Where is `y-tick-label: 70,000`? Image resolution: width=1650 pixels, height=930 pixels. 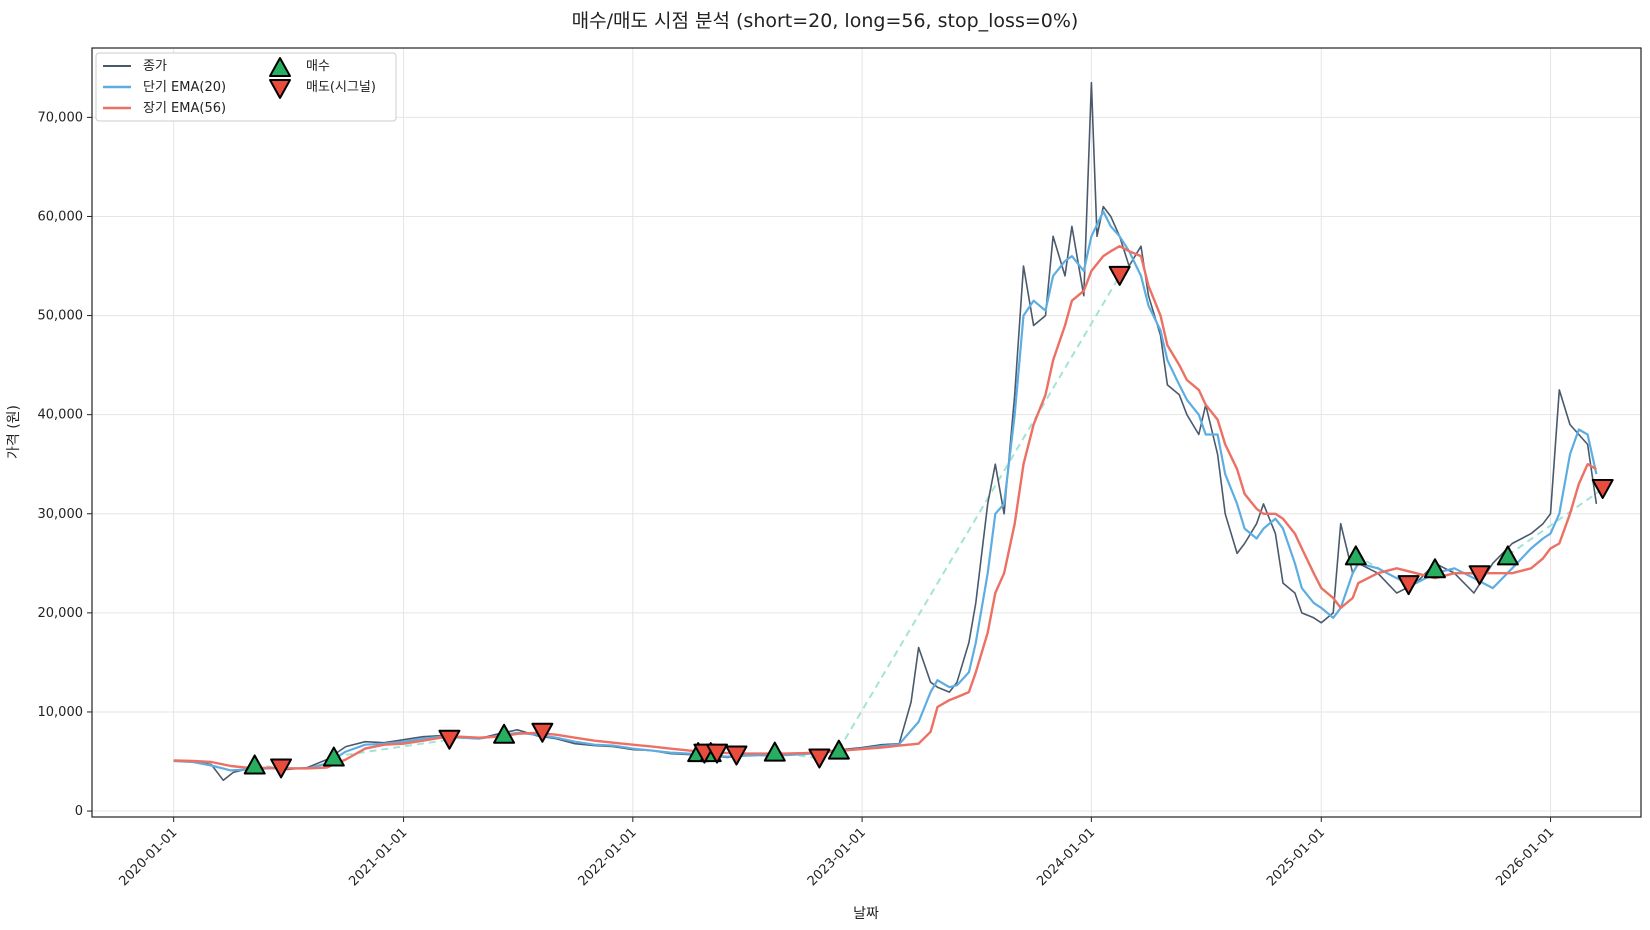
y-tick-label: 70,000 is located at coordinates (61, 117).